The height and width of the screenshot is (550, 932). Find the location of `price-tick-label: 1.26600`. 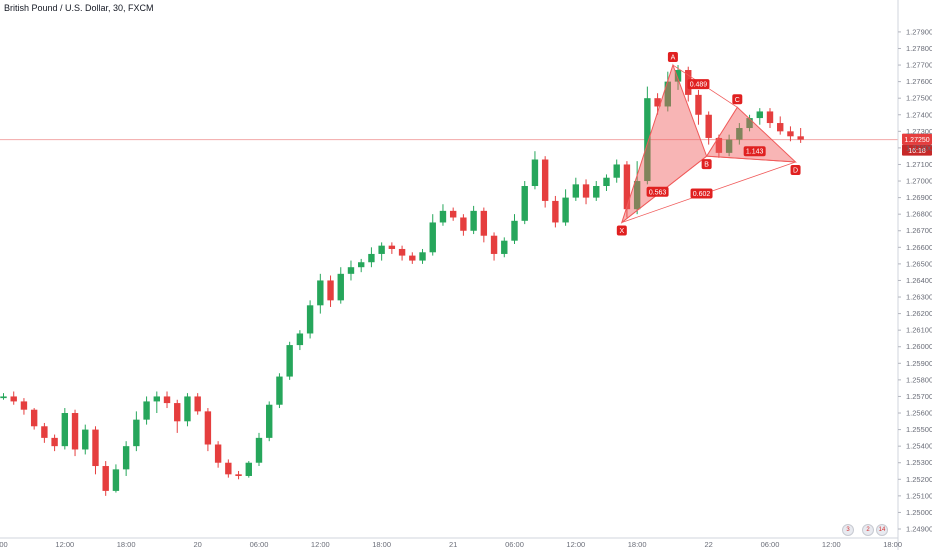

price-tick-label: 1.26600 is located at coordinates (919, 247).